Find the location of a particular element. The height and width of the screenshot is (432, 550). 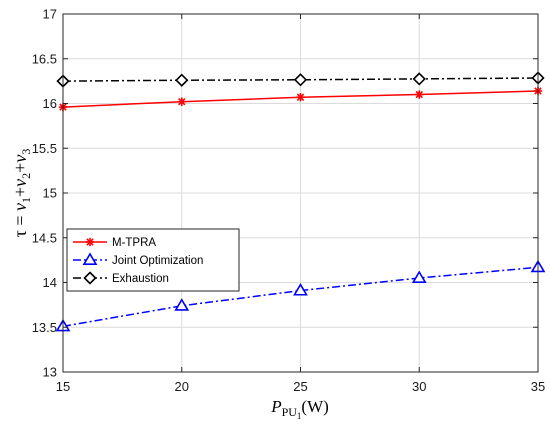

x-tick-label: 30 is located at coordinates (419, 386).